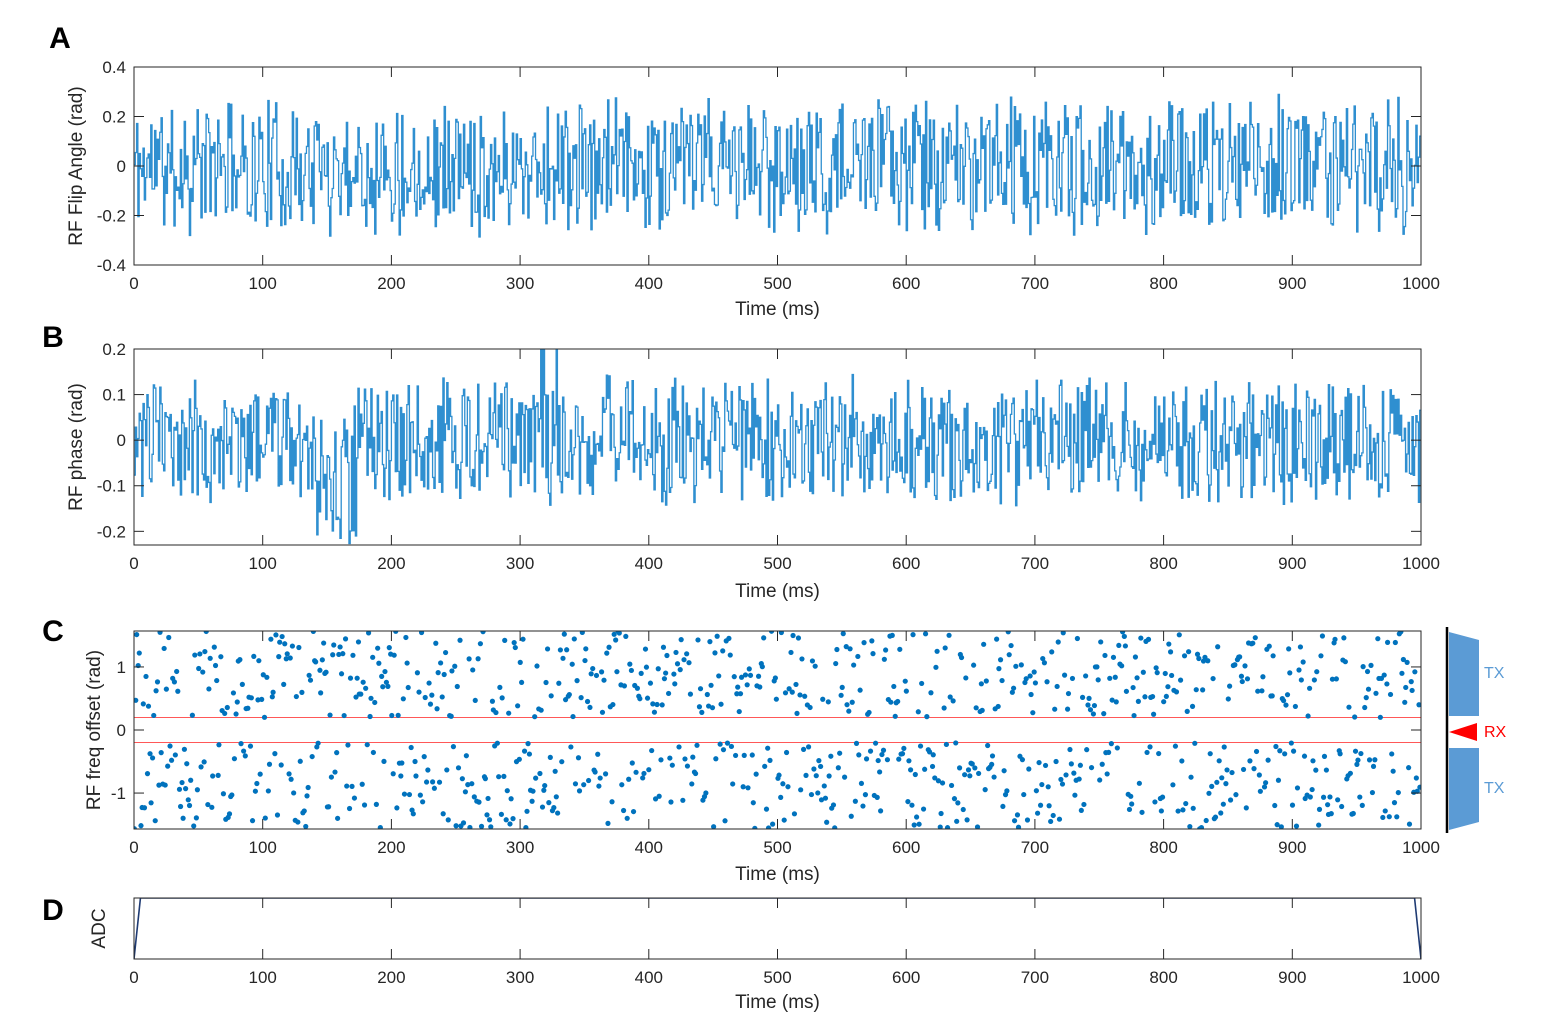 The image size is (1549, 1032). What do you see at coordinates (263, 283) in the screenshot?
I see `plot-a-xtick-label: 100` at bounding box center [263, 283].